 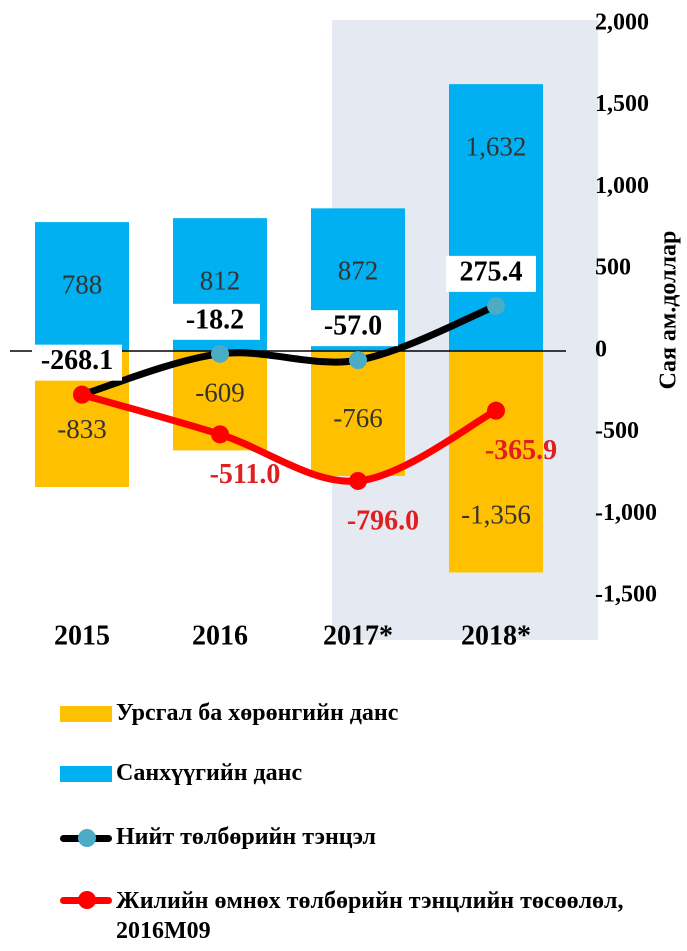 What do you see at coordinates (601, 349) in the screenshot?
I see `y-tick-label: 0` at bounding box center [601, 349].